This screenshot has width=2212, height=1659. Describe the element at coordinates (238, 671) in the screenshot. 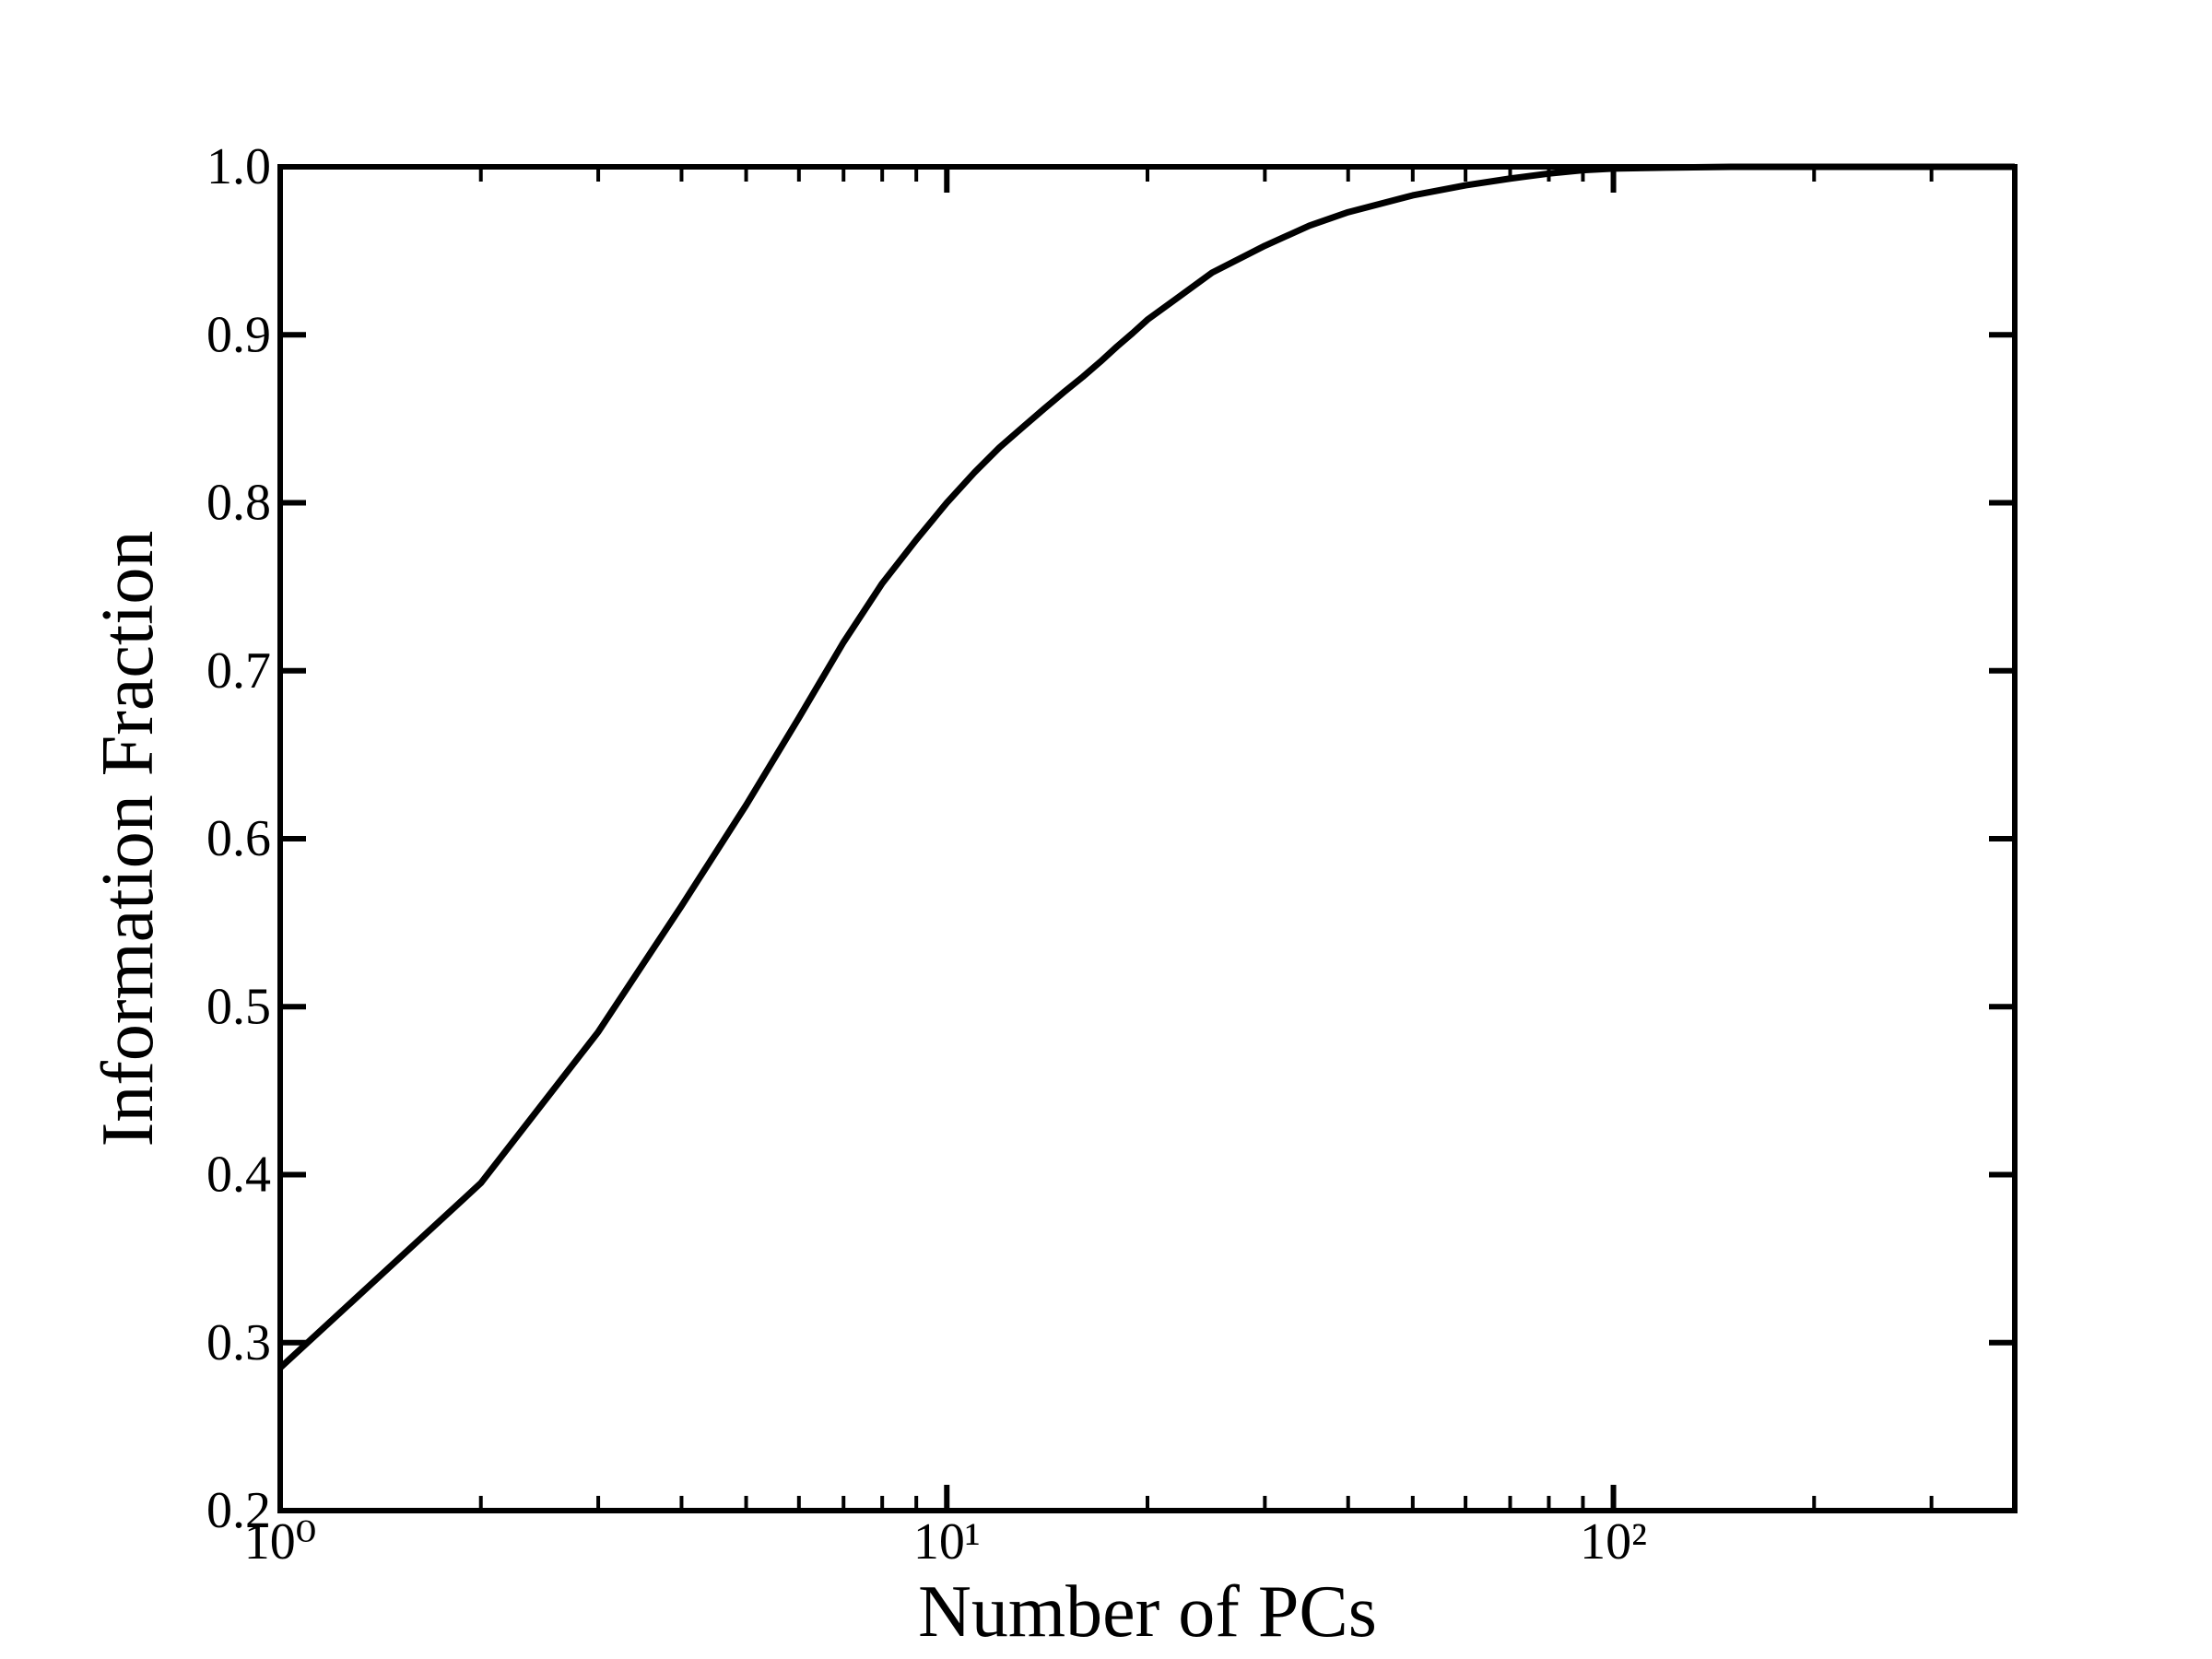

I see `y-tick-label: 0.7` at that location.